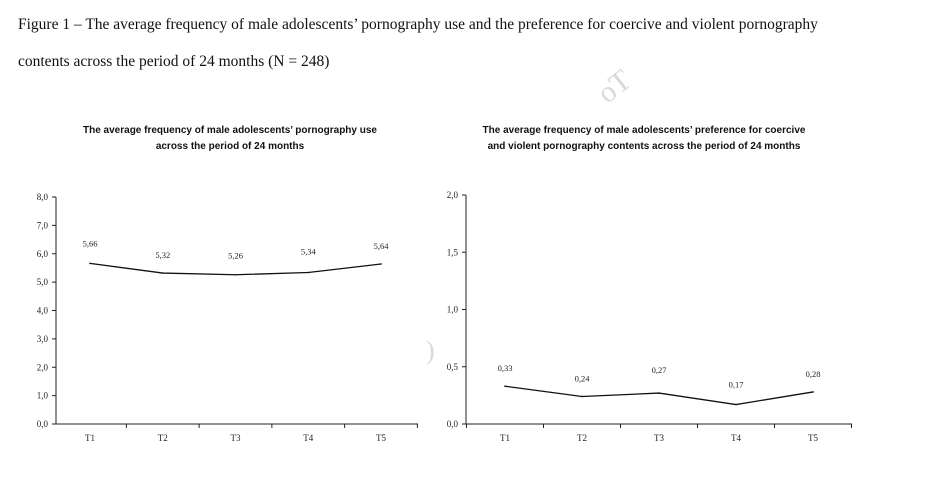 This screenshot has width=940, height=481. Describe the element at coordinates (505, 368) in the screenshot. I see `data-label: 0,33` at that location.